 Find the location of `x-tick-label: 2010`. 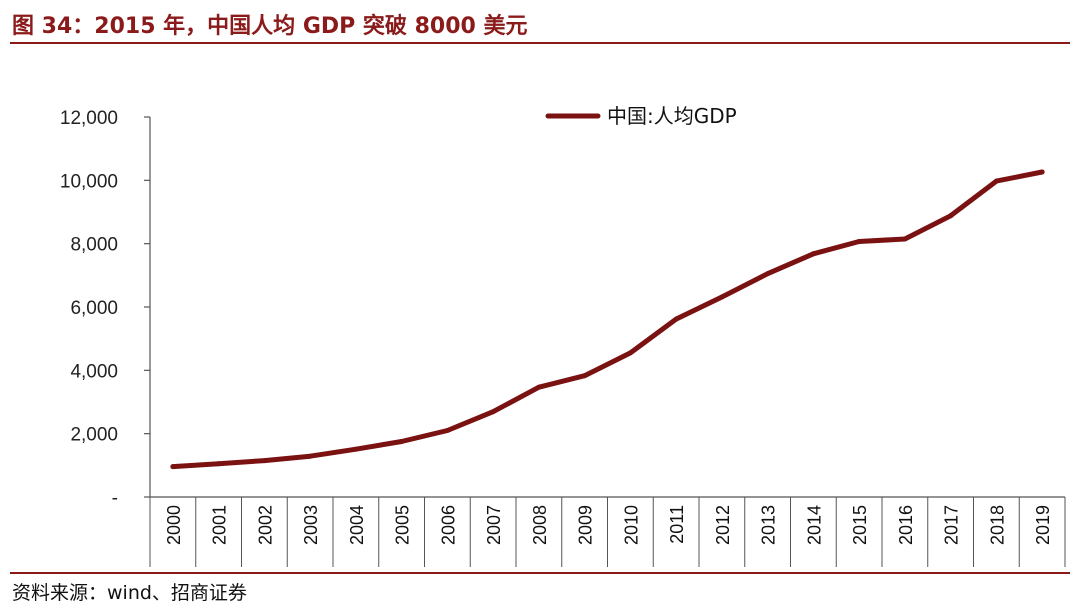

x-tick-label: 2010 is located at coordinates (631, 525).